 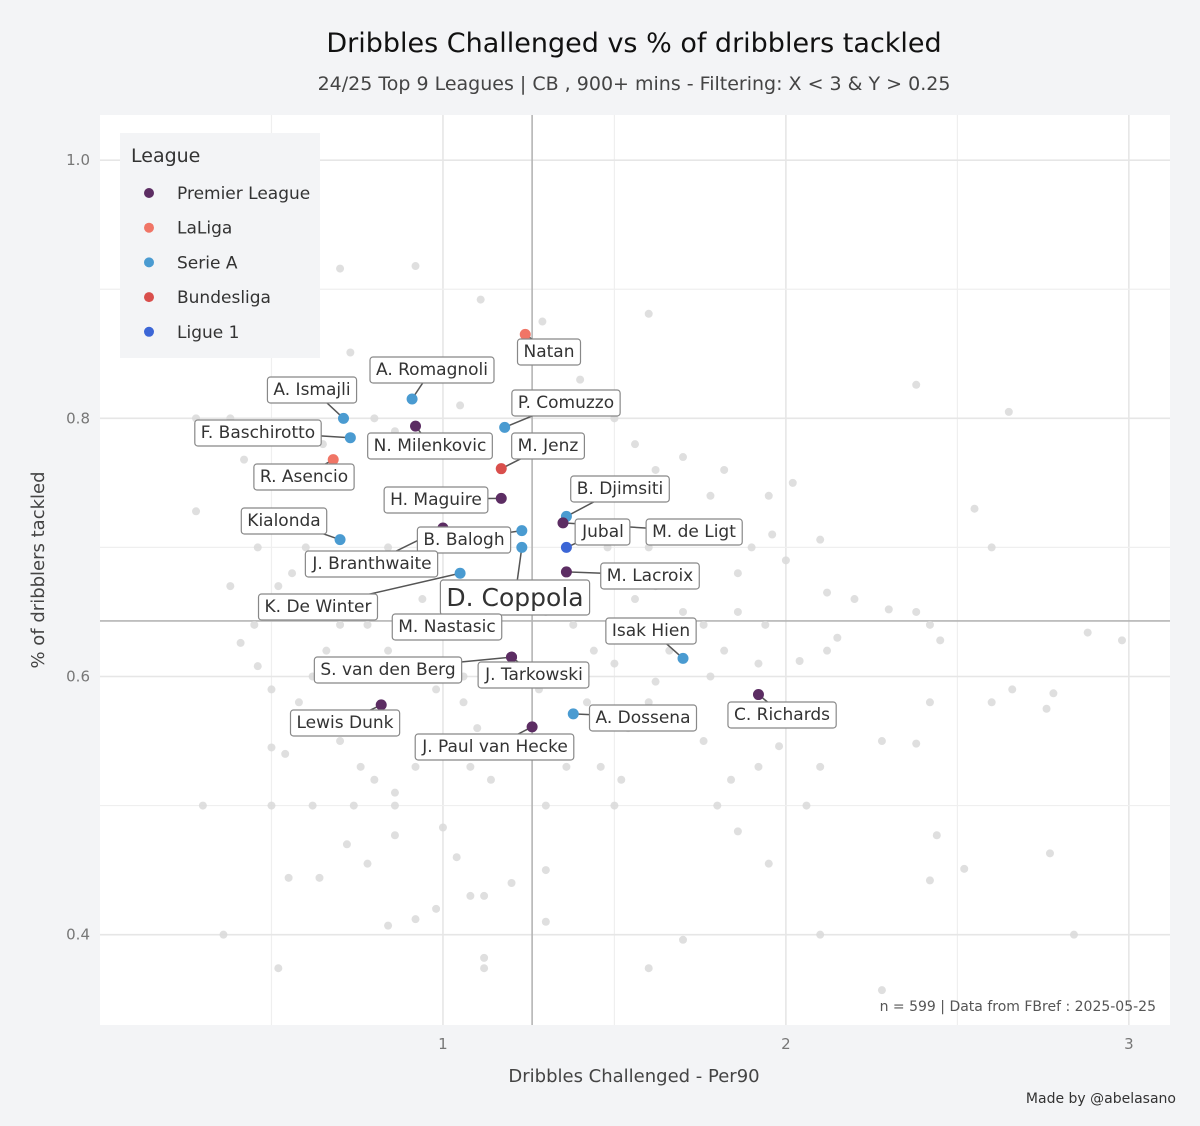 What do you see at coordinates (204, 229) in the screenshot?
I see `legend-item-label: LaLiga` at bounding box center [204, 229].